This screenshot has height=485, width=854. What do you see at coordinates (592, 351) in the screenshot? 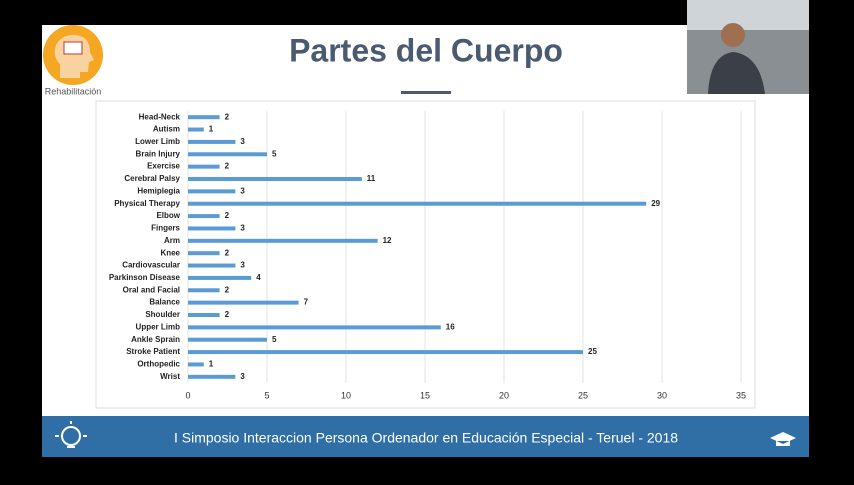
I see `data-label: 25` at bounding box center [592, 351].